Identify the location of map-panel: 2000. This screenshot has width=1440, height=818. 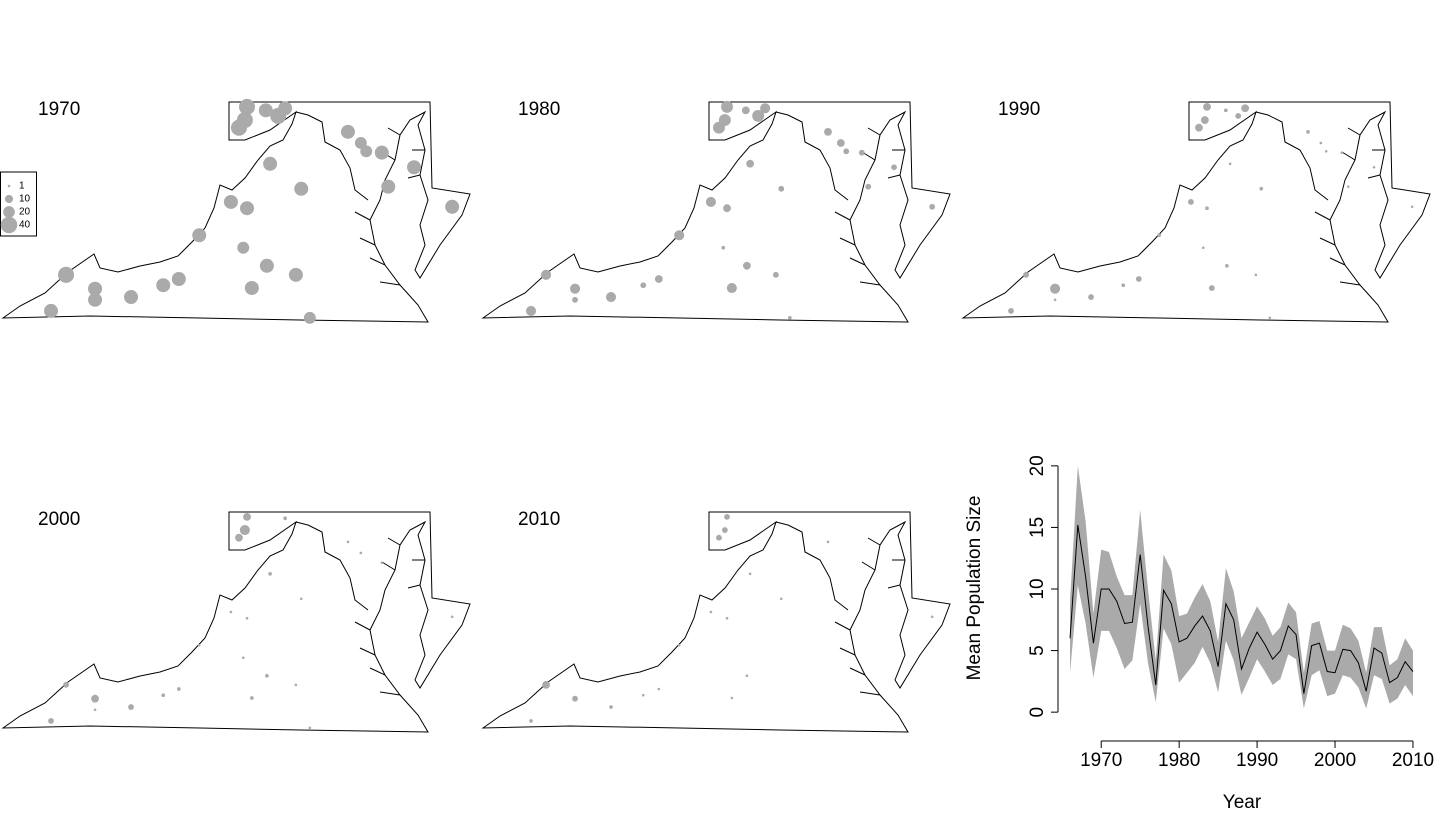
(236, 621).